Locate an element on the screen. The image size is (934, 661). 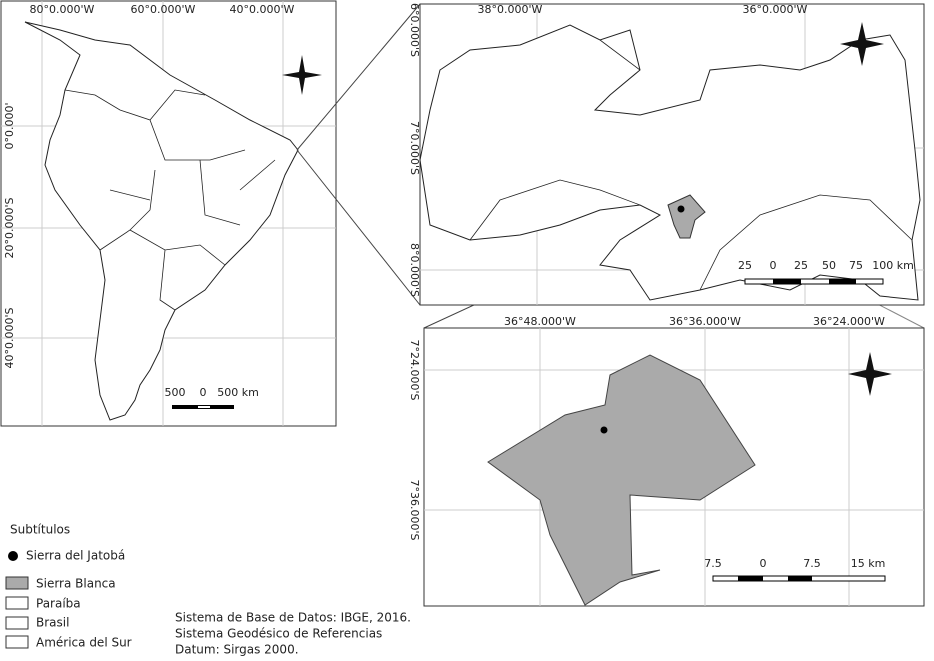
legend-title: Subtítulos is located at coordinates (40, 530).